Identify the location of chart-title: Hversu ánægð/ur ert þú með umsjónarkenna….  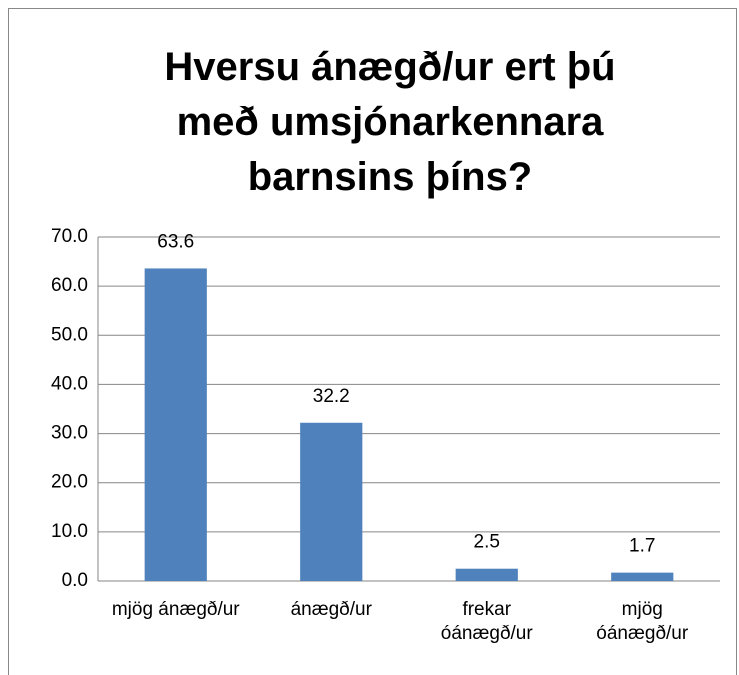
(390, 122).